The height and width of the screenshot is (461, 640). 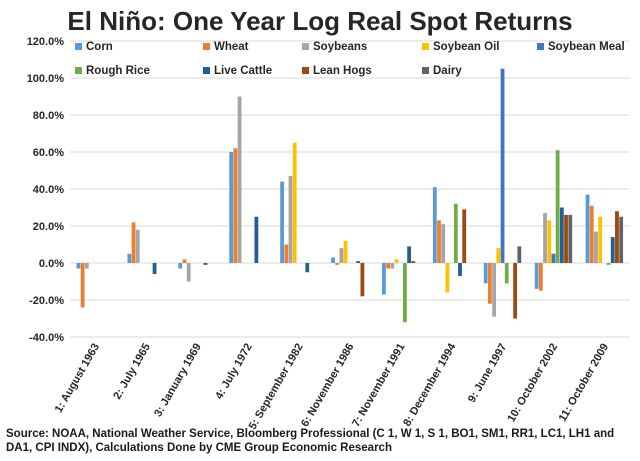 What do you see at coordinates (99, 47) in the screenshot?
I see `legend-label: Corn` at bounding box center [99, 47].